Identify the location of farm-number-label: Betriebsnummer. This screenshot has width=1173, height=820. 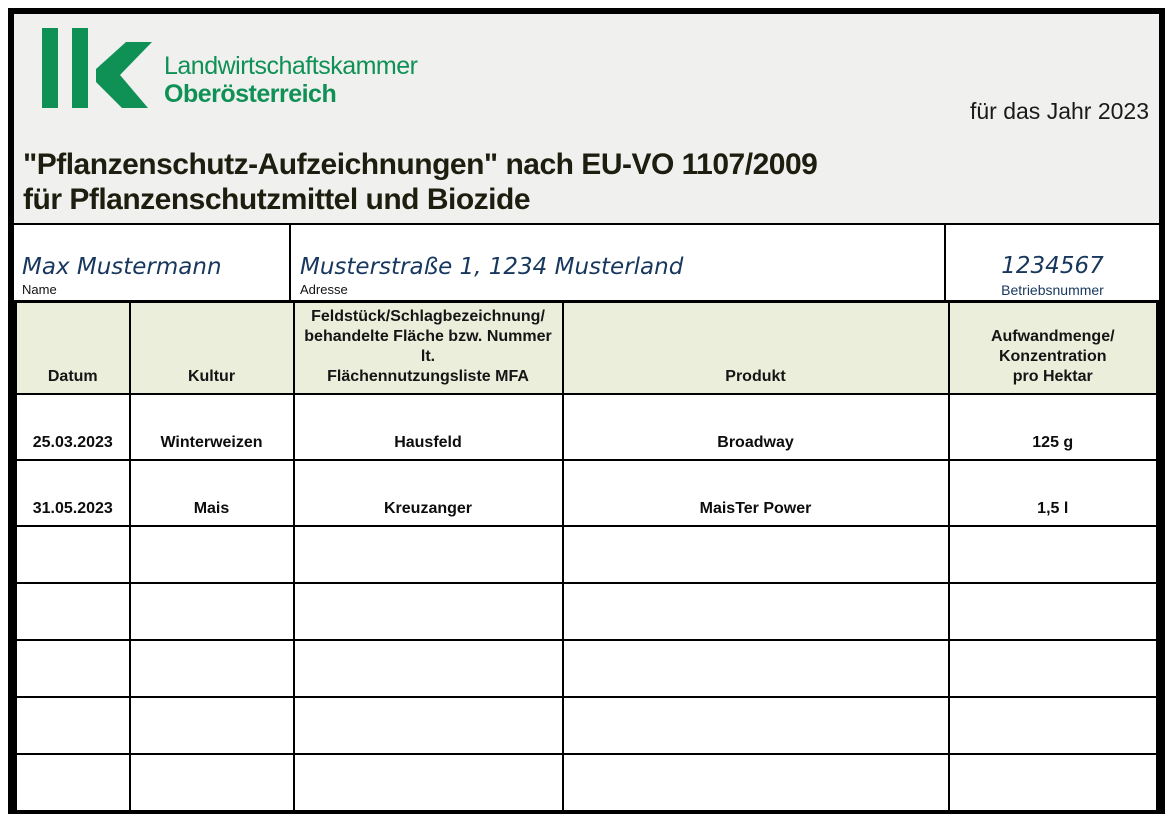
(1052, 289).